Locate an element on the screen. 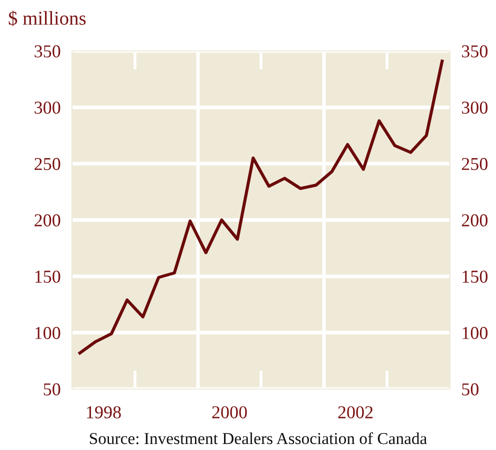 The height and width of the screenshot is (450, 496). source-note: Source: Investment Dealers Association of Canada is located at coordinates (258, 438).